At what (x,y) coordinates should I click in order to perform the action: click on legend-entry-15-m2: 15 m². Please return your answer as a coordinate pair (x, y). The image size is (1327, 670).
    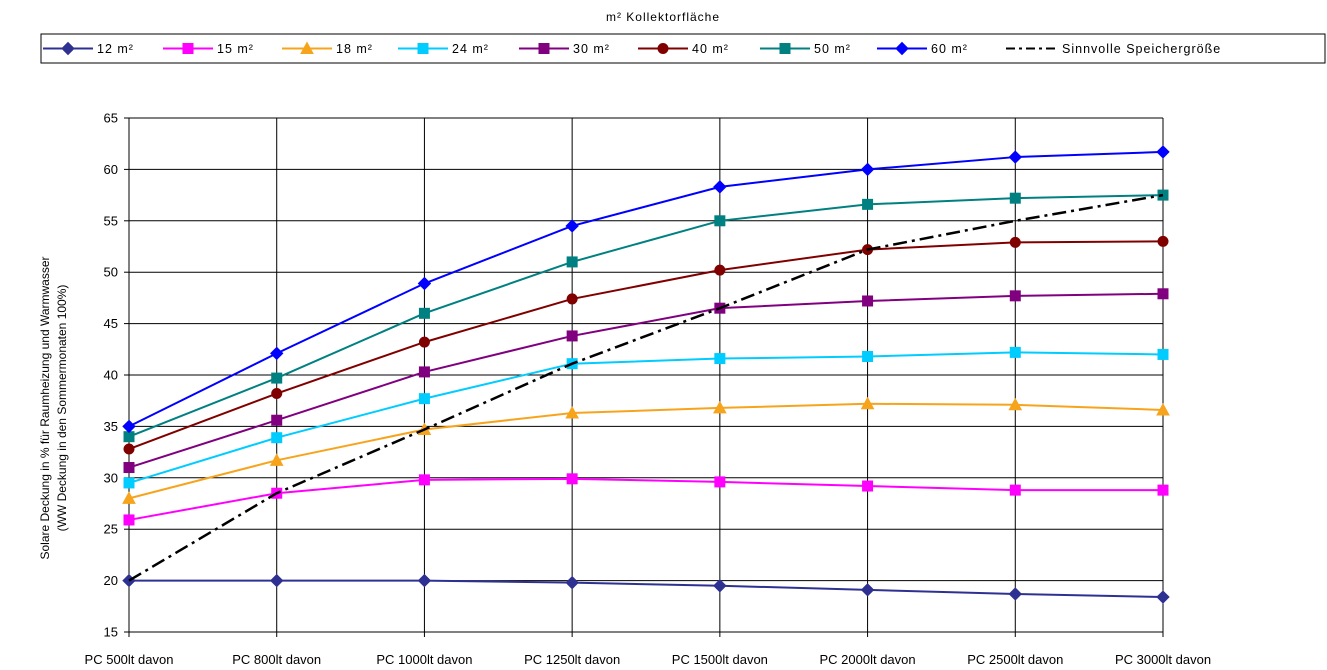
    Looking at the image, I should click on (208, 49).